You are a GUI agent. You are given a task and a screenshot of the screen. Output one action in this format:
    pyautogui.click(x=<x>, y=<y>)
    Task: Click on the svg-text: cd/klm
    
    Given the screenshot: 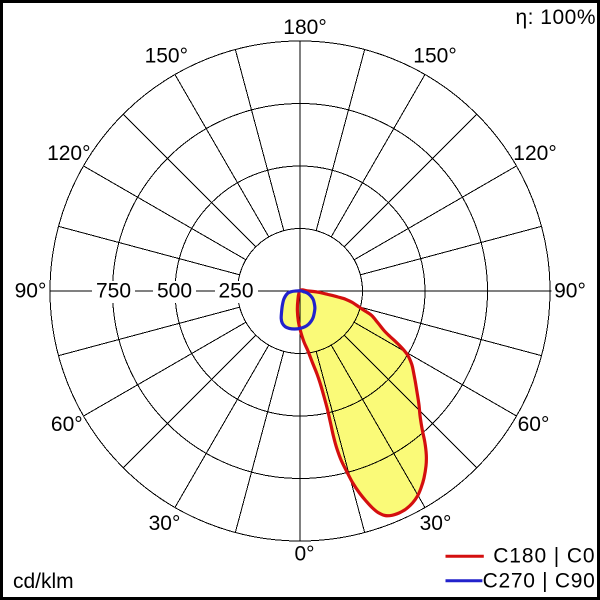 What is the action you would take?
    pyautogui.click(x=43, y=581)
    